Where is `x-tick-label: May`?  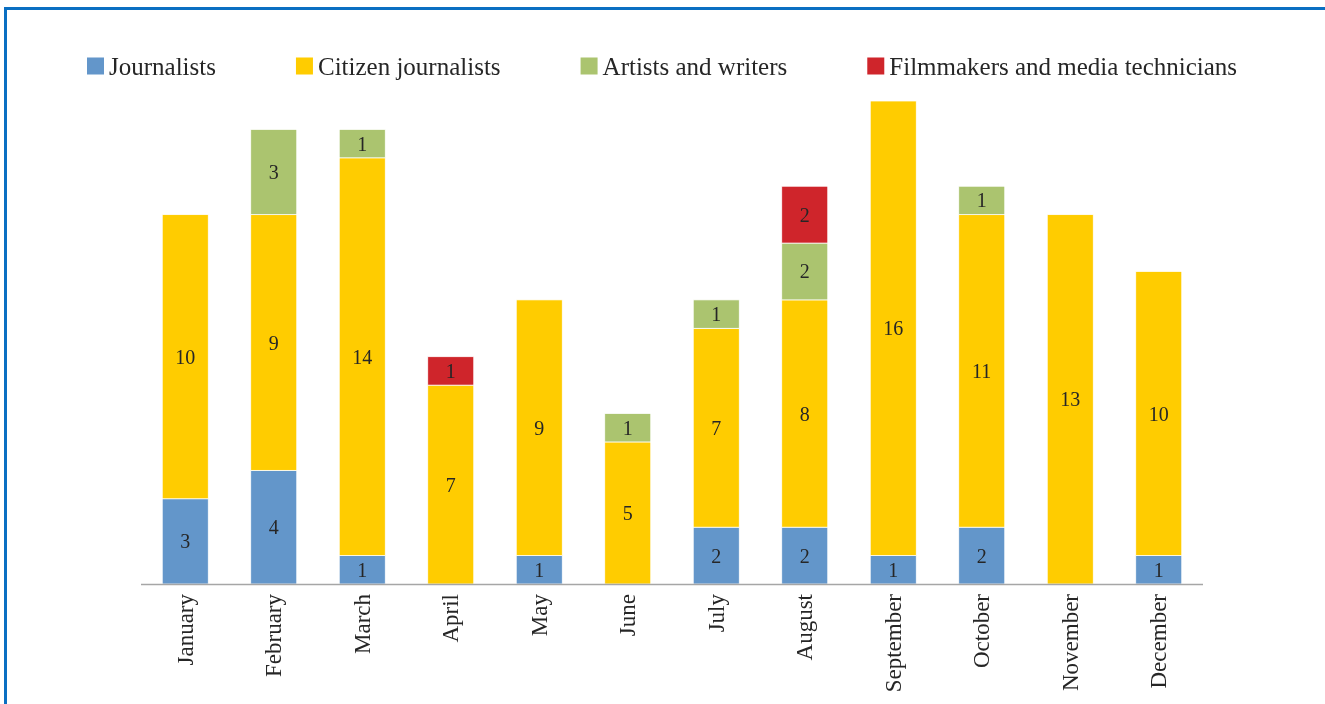
x-tick-label: May is located at coordinates (539, 615).